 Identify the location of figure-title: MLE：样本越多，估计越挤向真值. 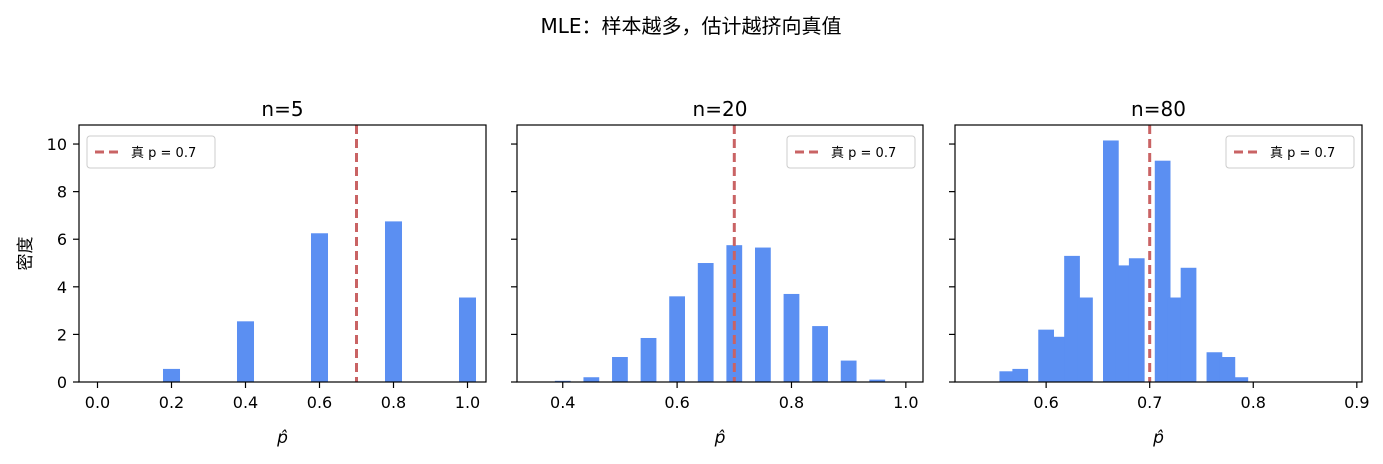
(690, 26).